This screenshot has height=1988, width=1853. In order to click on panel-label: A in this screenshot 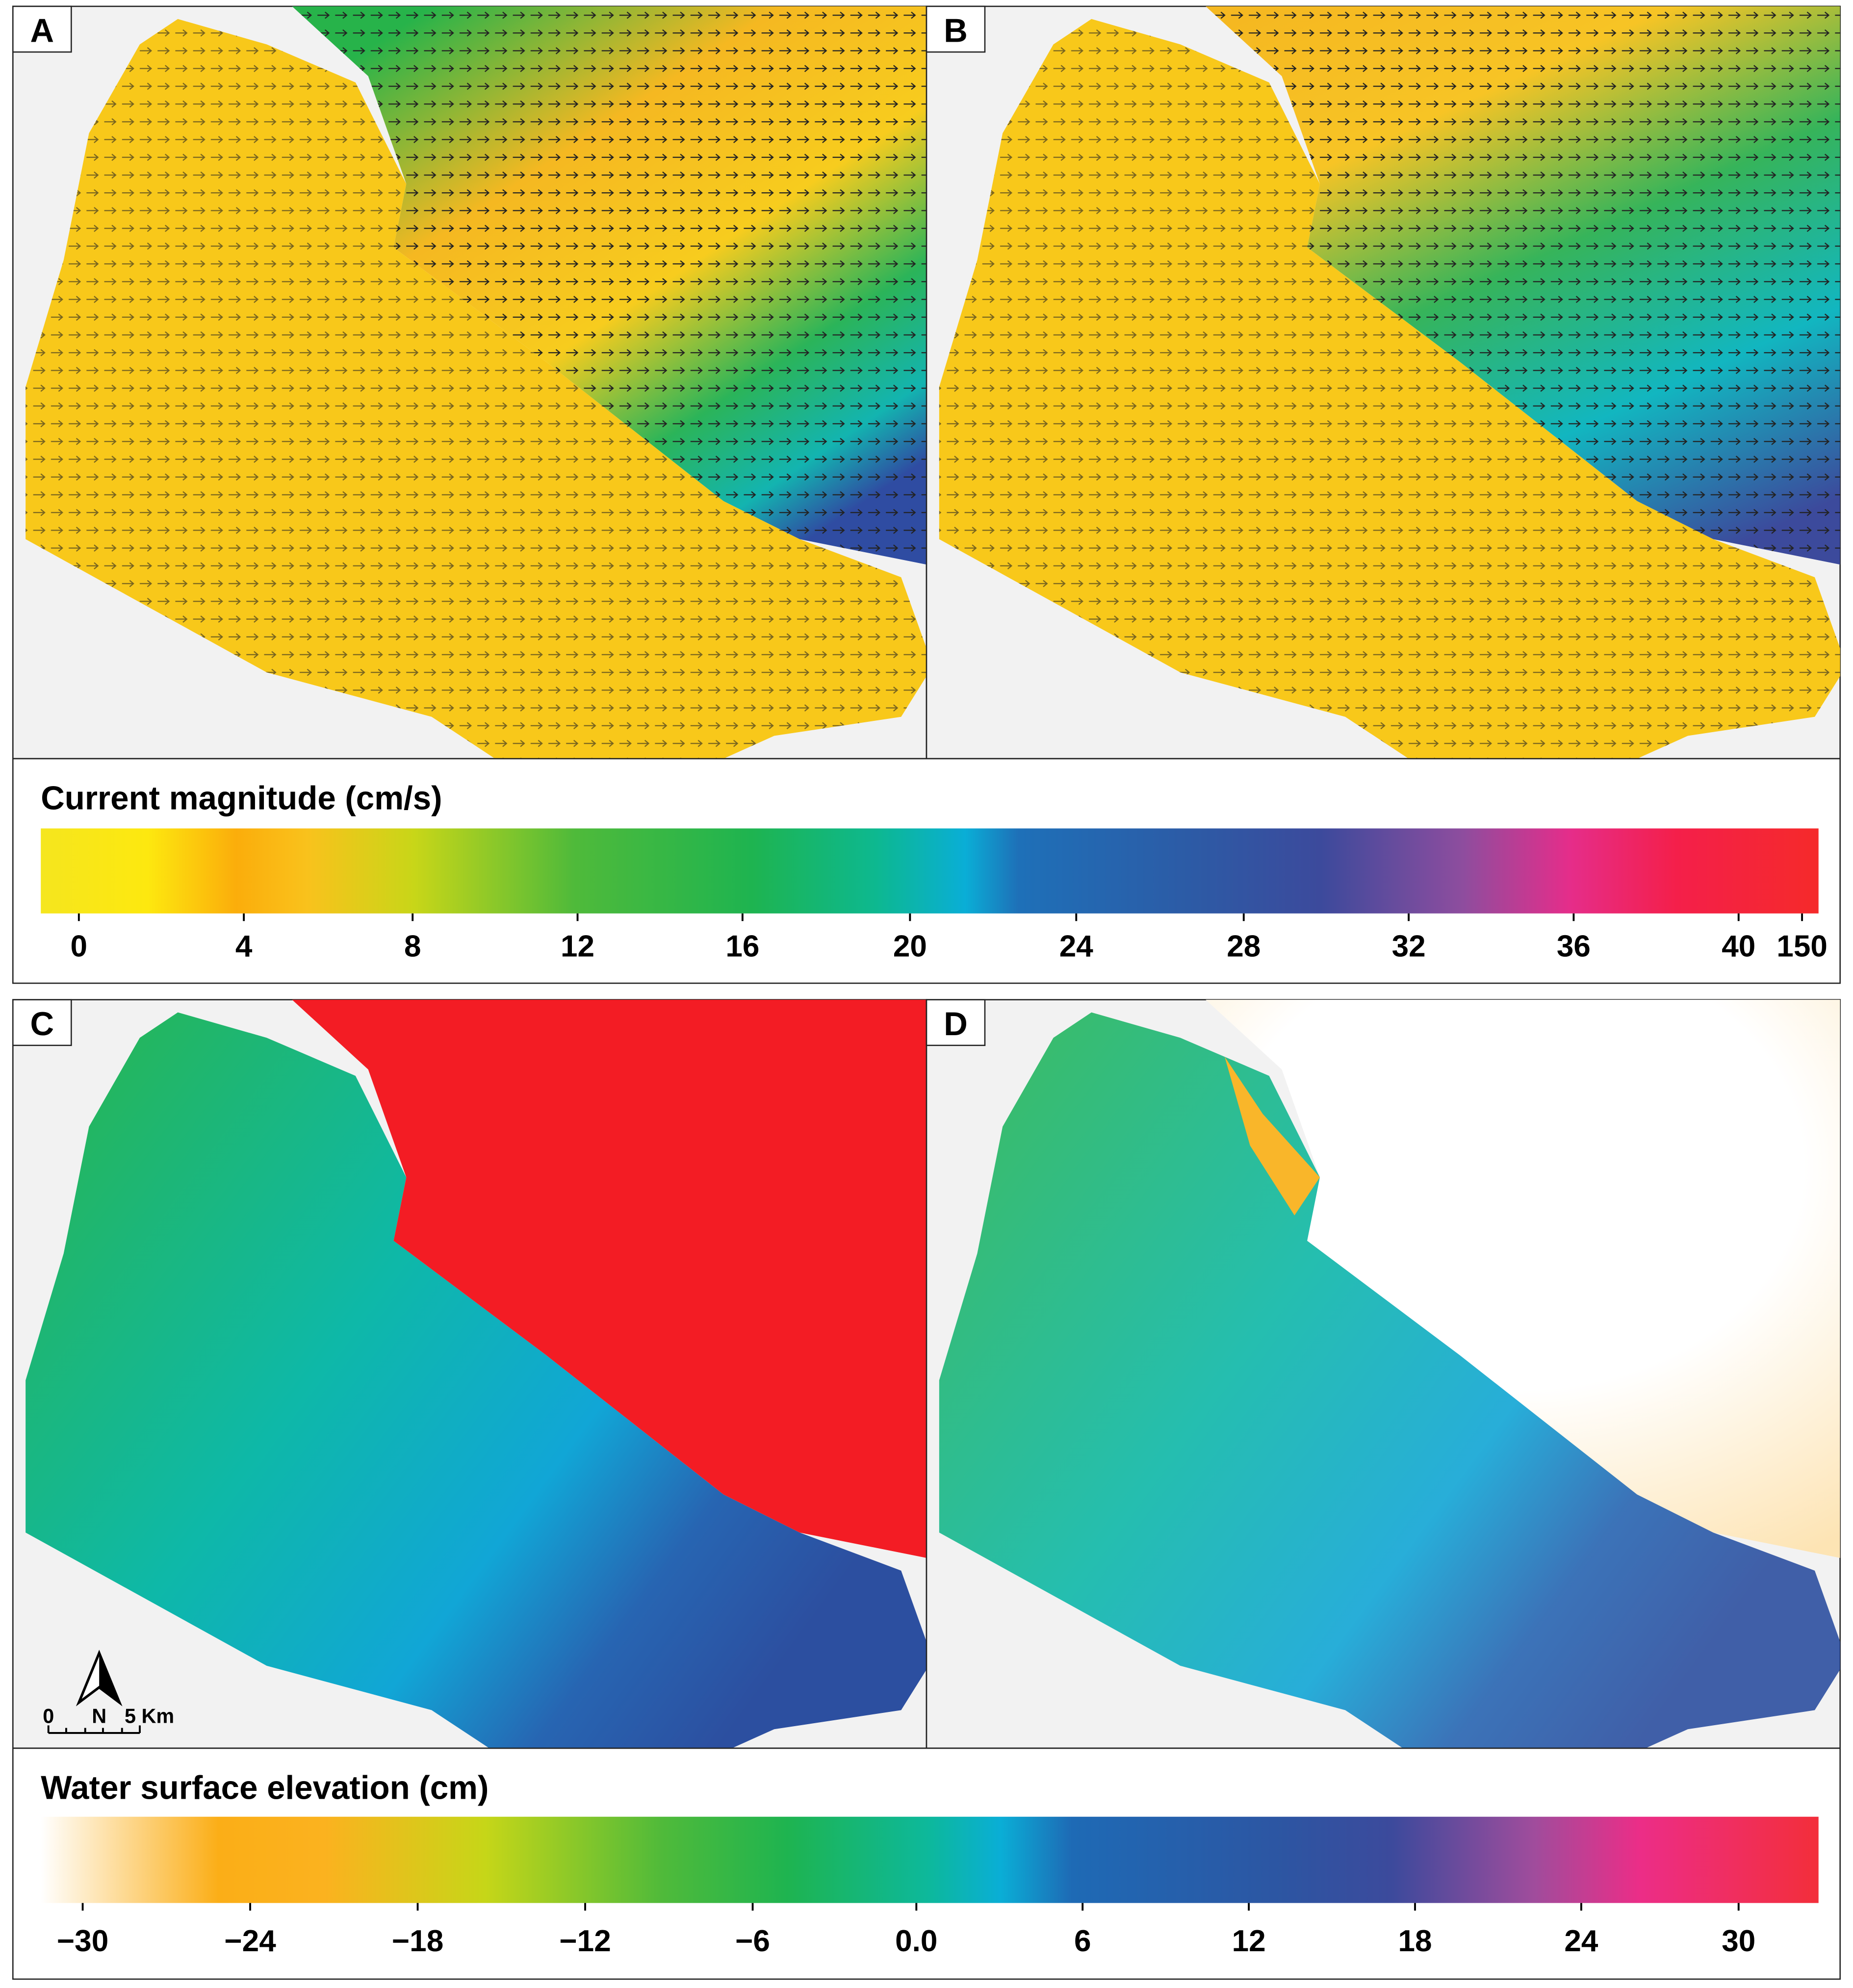, I will do `click(42, 30)`.